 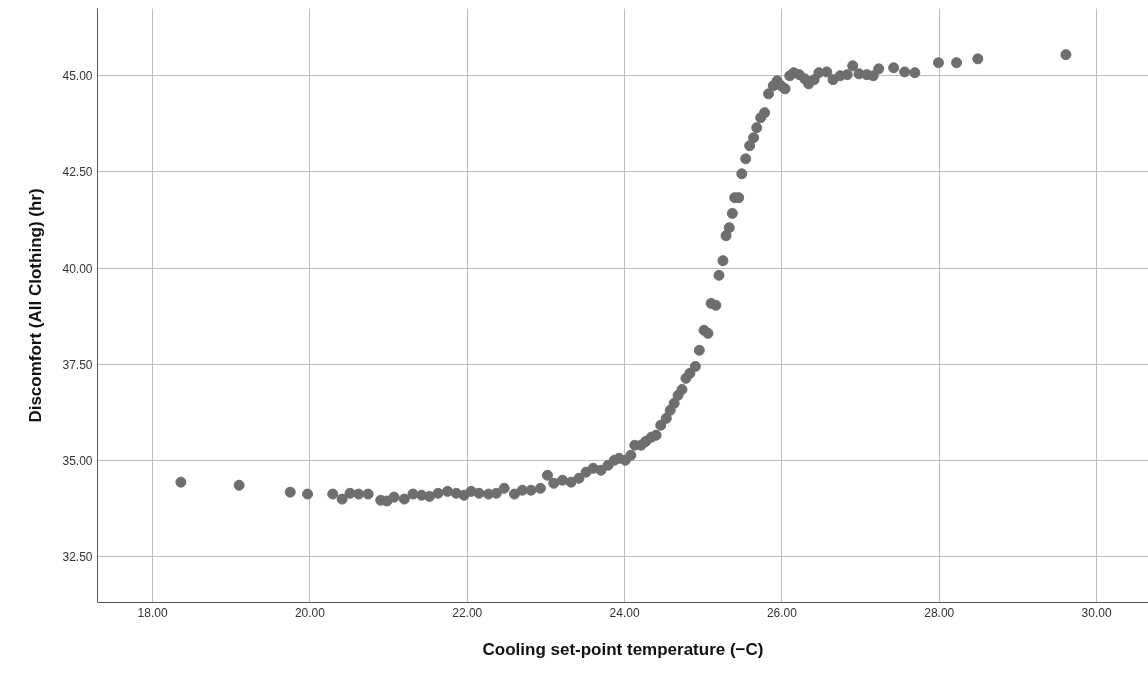 What do you see at coordinates (623, 649) in the screenshot?
I see `x-axis-title: Cooling set-point temperature (−C)` at bounding box center [623, 649].